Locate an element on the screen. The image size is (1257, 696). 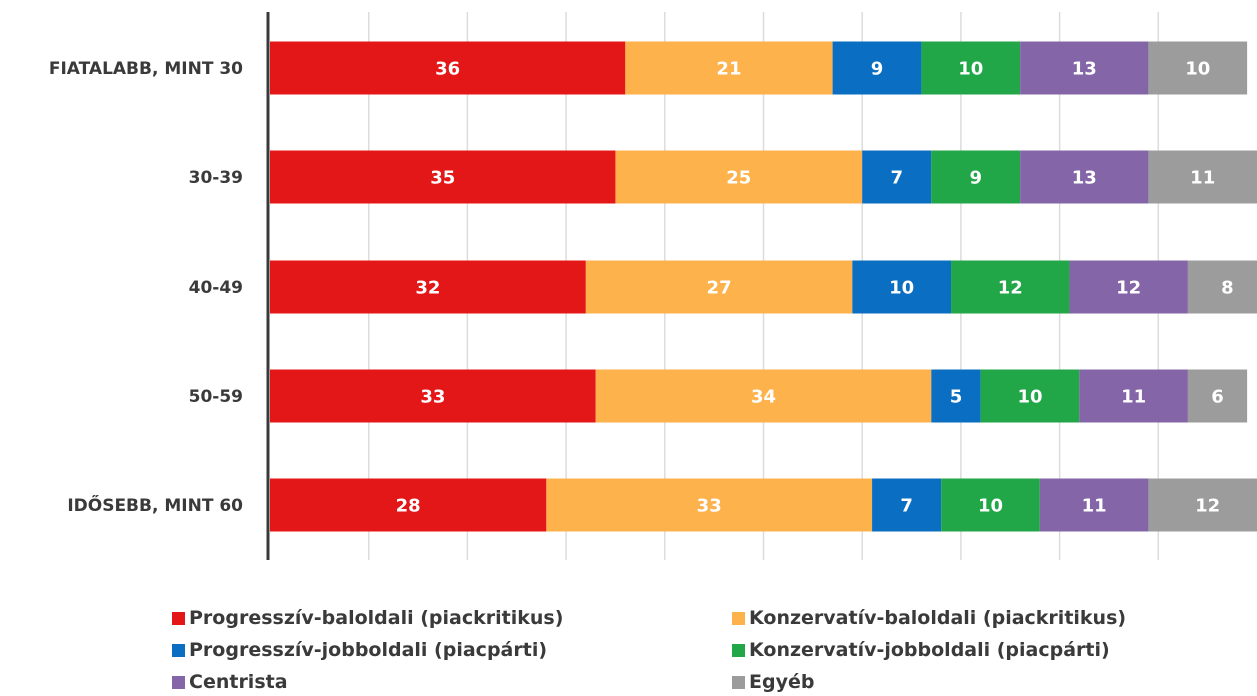
data-label: 27 is located at coordinates (719, 288).